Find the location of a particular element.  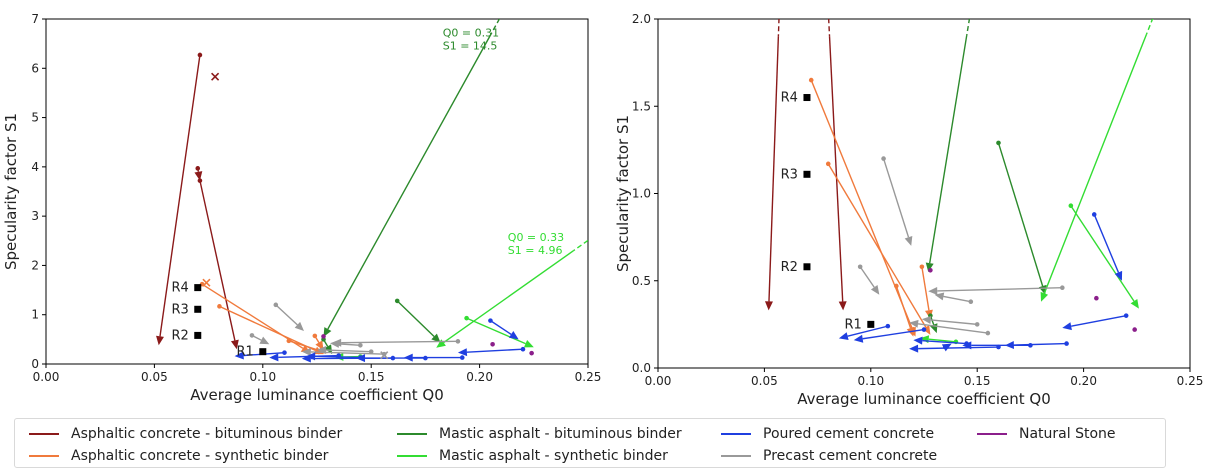

y-tick-label: 0 is located at coordinates (35, 364).